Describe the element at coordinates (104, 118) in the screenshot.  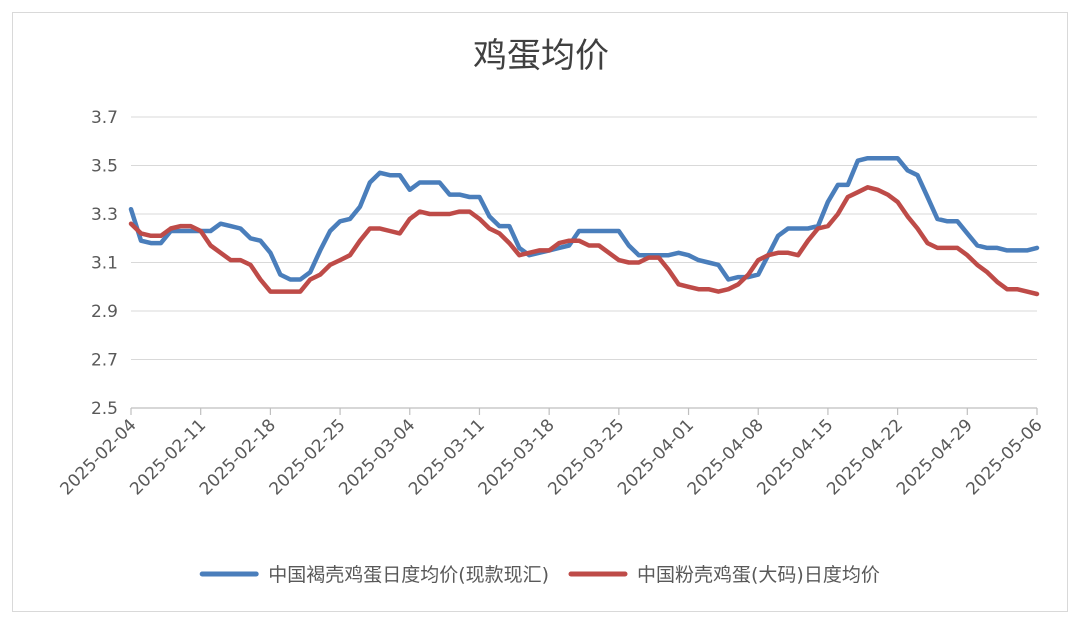
I see `y-tick-label: 3.7` at that location.